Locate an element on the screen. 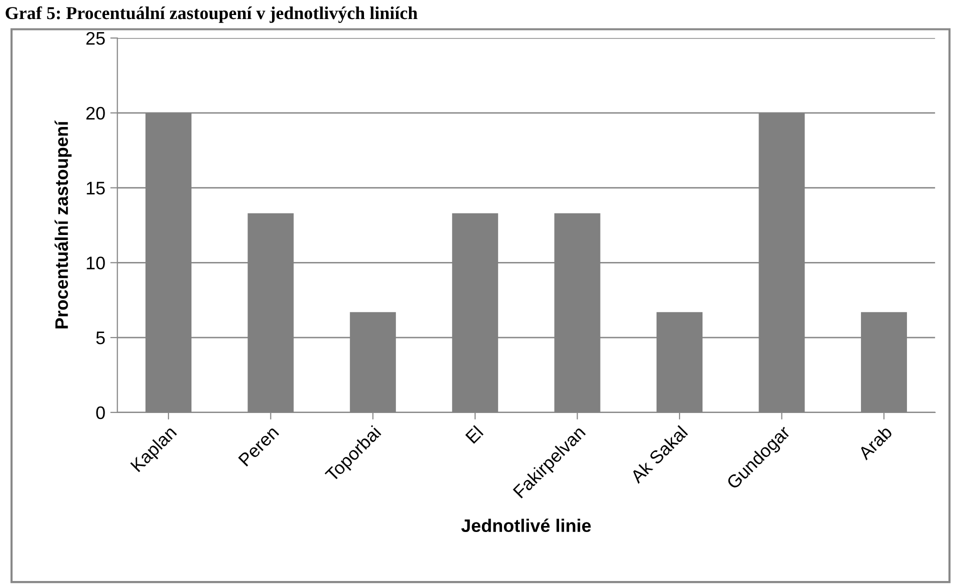 The height and width of the screenshot is (585, 962). y-tick-label: 0 is located at coordinates (100, 413).